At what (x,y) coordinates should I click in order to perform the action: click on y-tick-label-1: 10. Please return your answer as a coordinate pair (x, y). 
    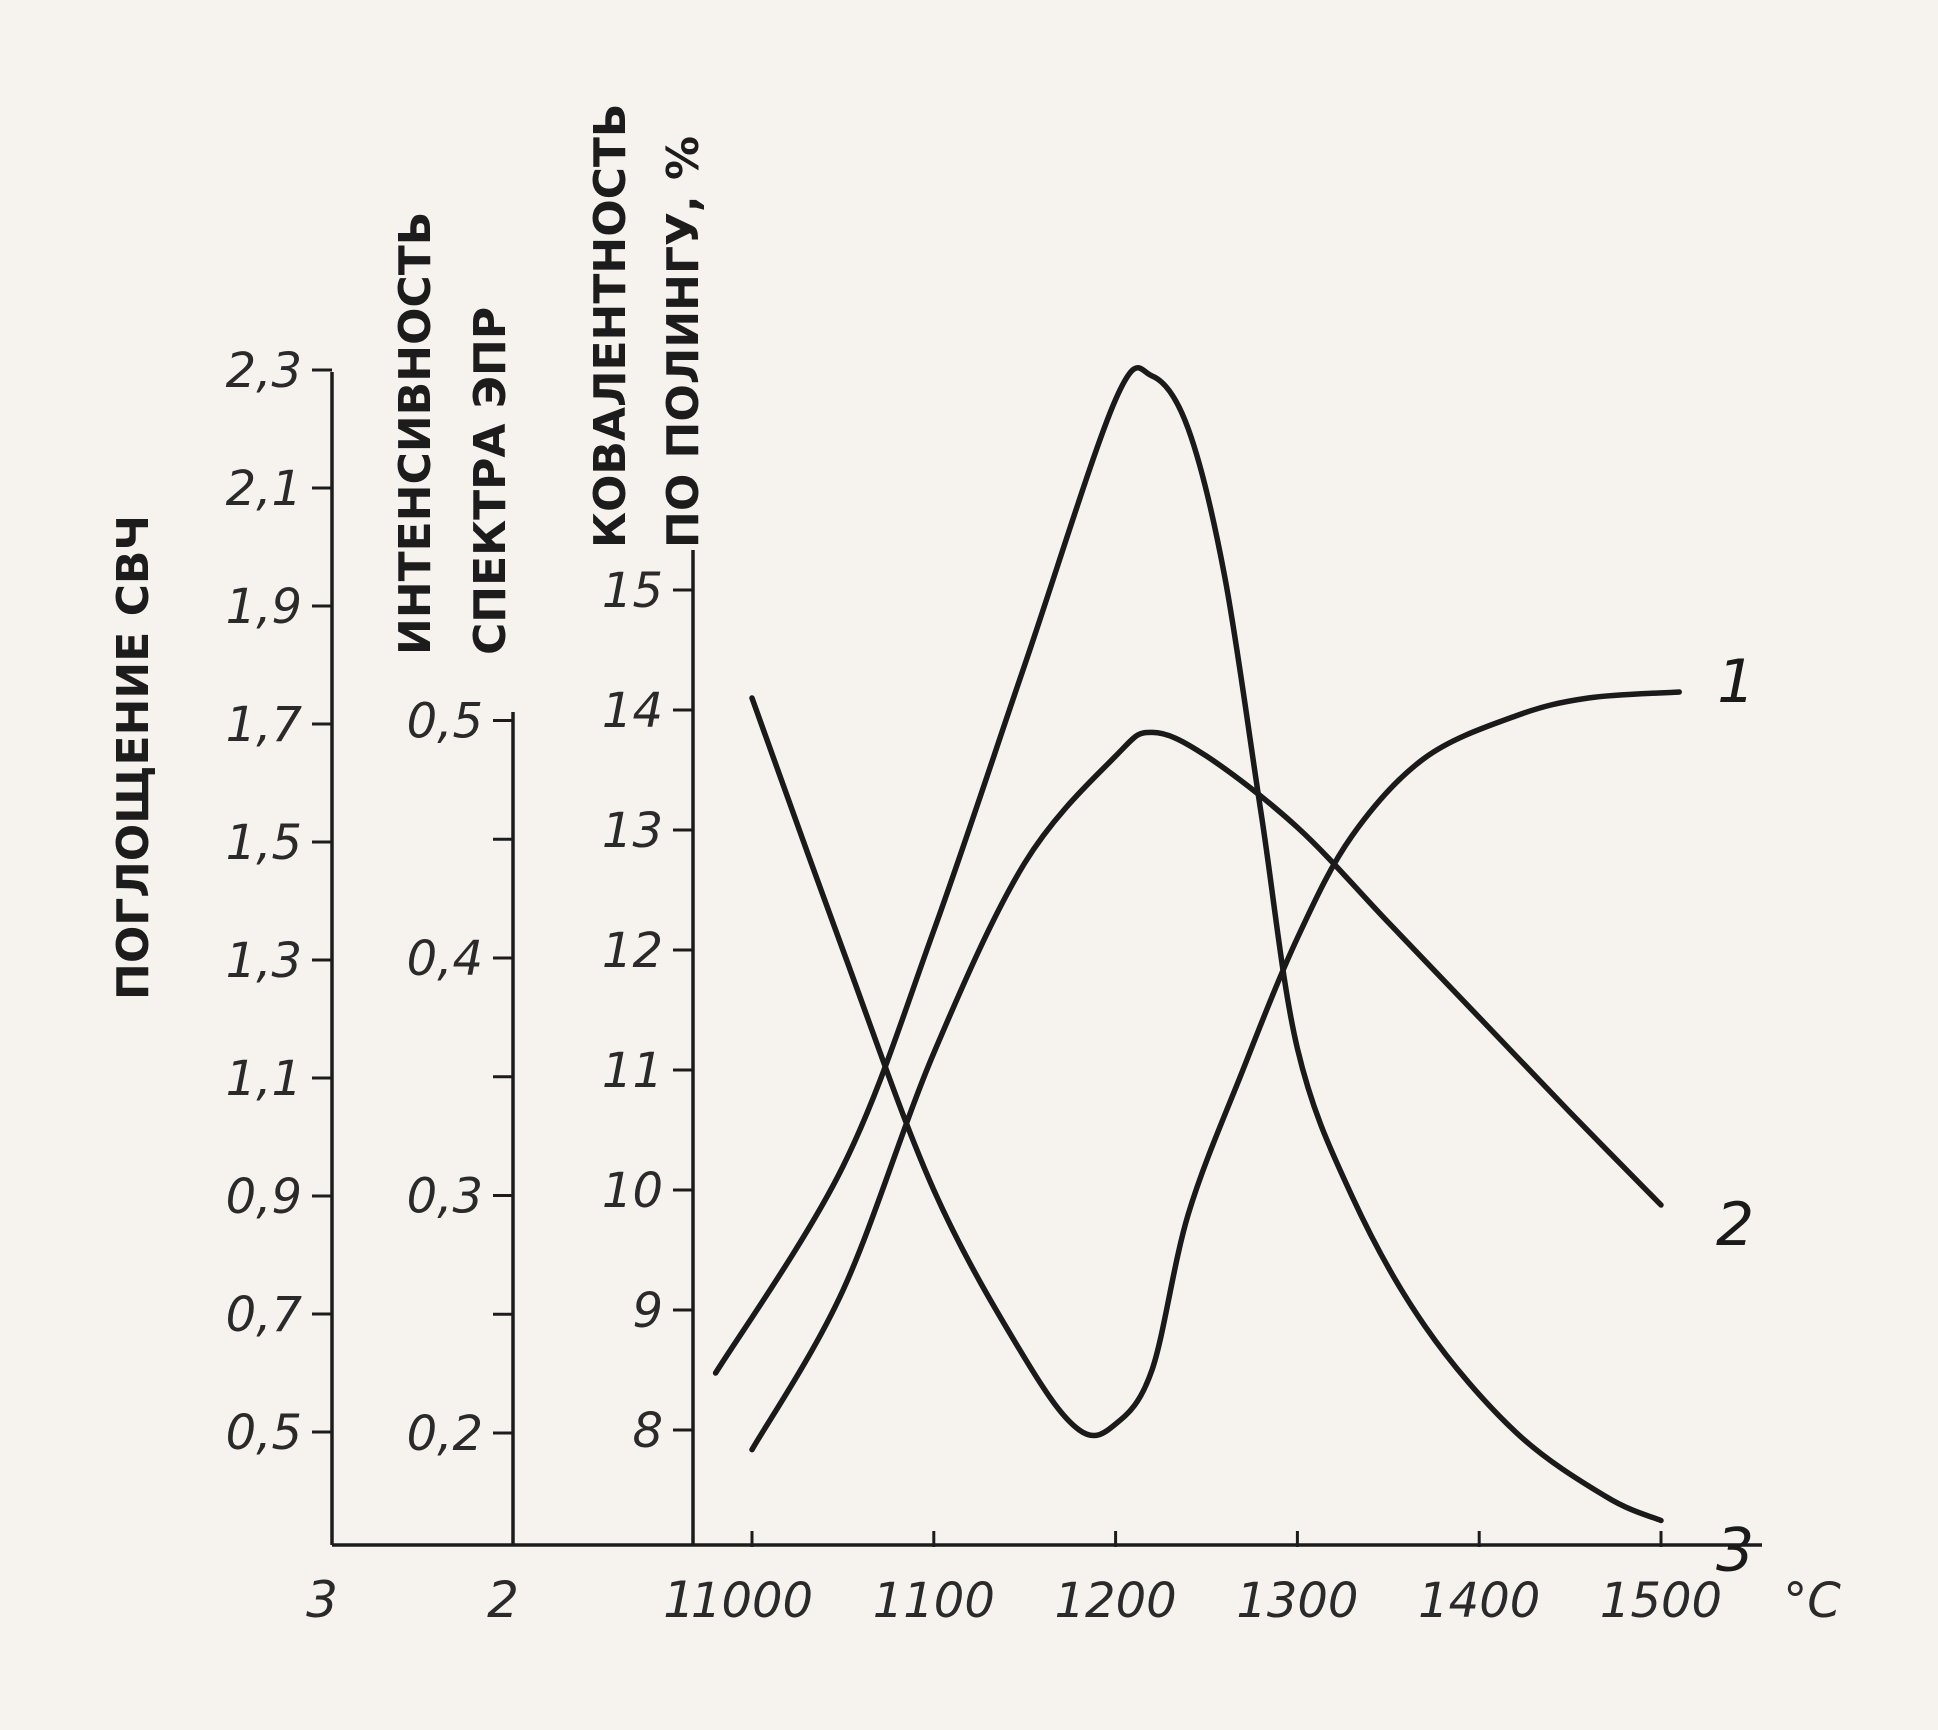
    Looking at the image, I should click on (632, 1191).